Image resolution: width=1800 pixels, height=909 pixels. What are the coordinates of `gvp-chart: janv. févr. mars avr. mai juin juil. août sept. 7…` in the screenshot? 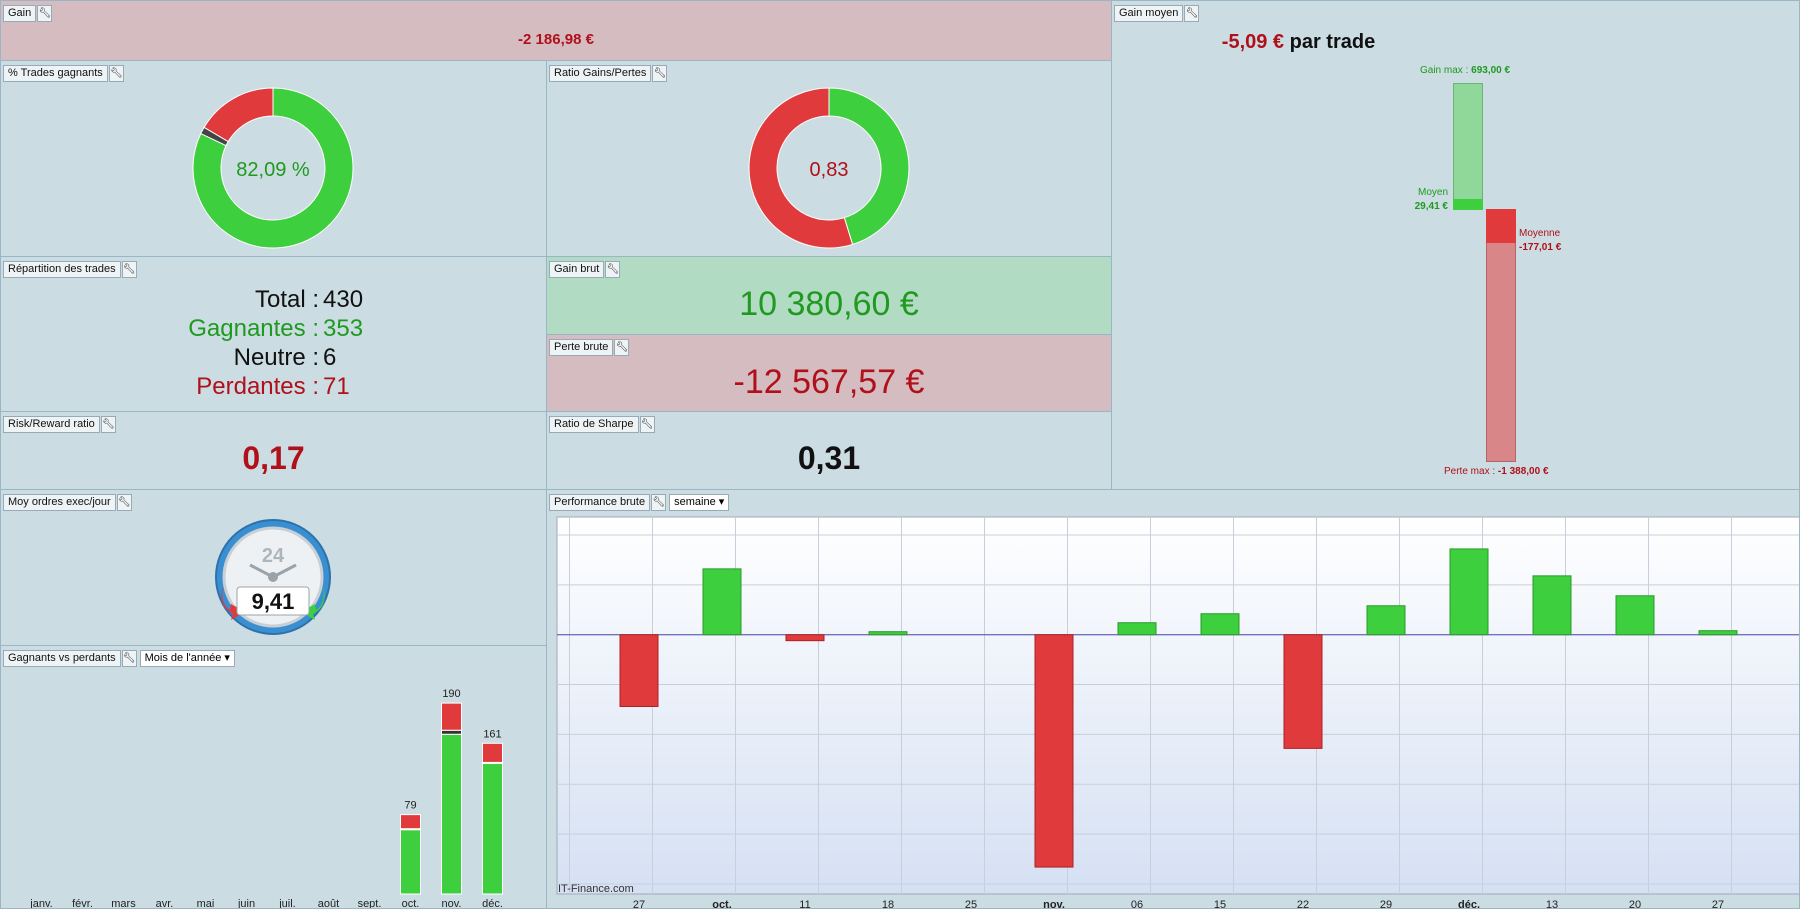 It's located at (266, 798).